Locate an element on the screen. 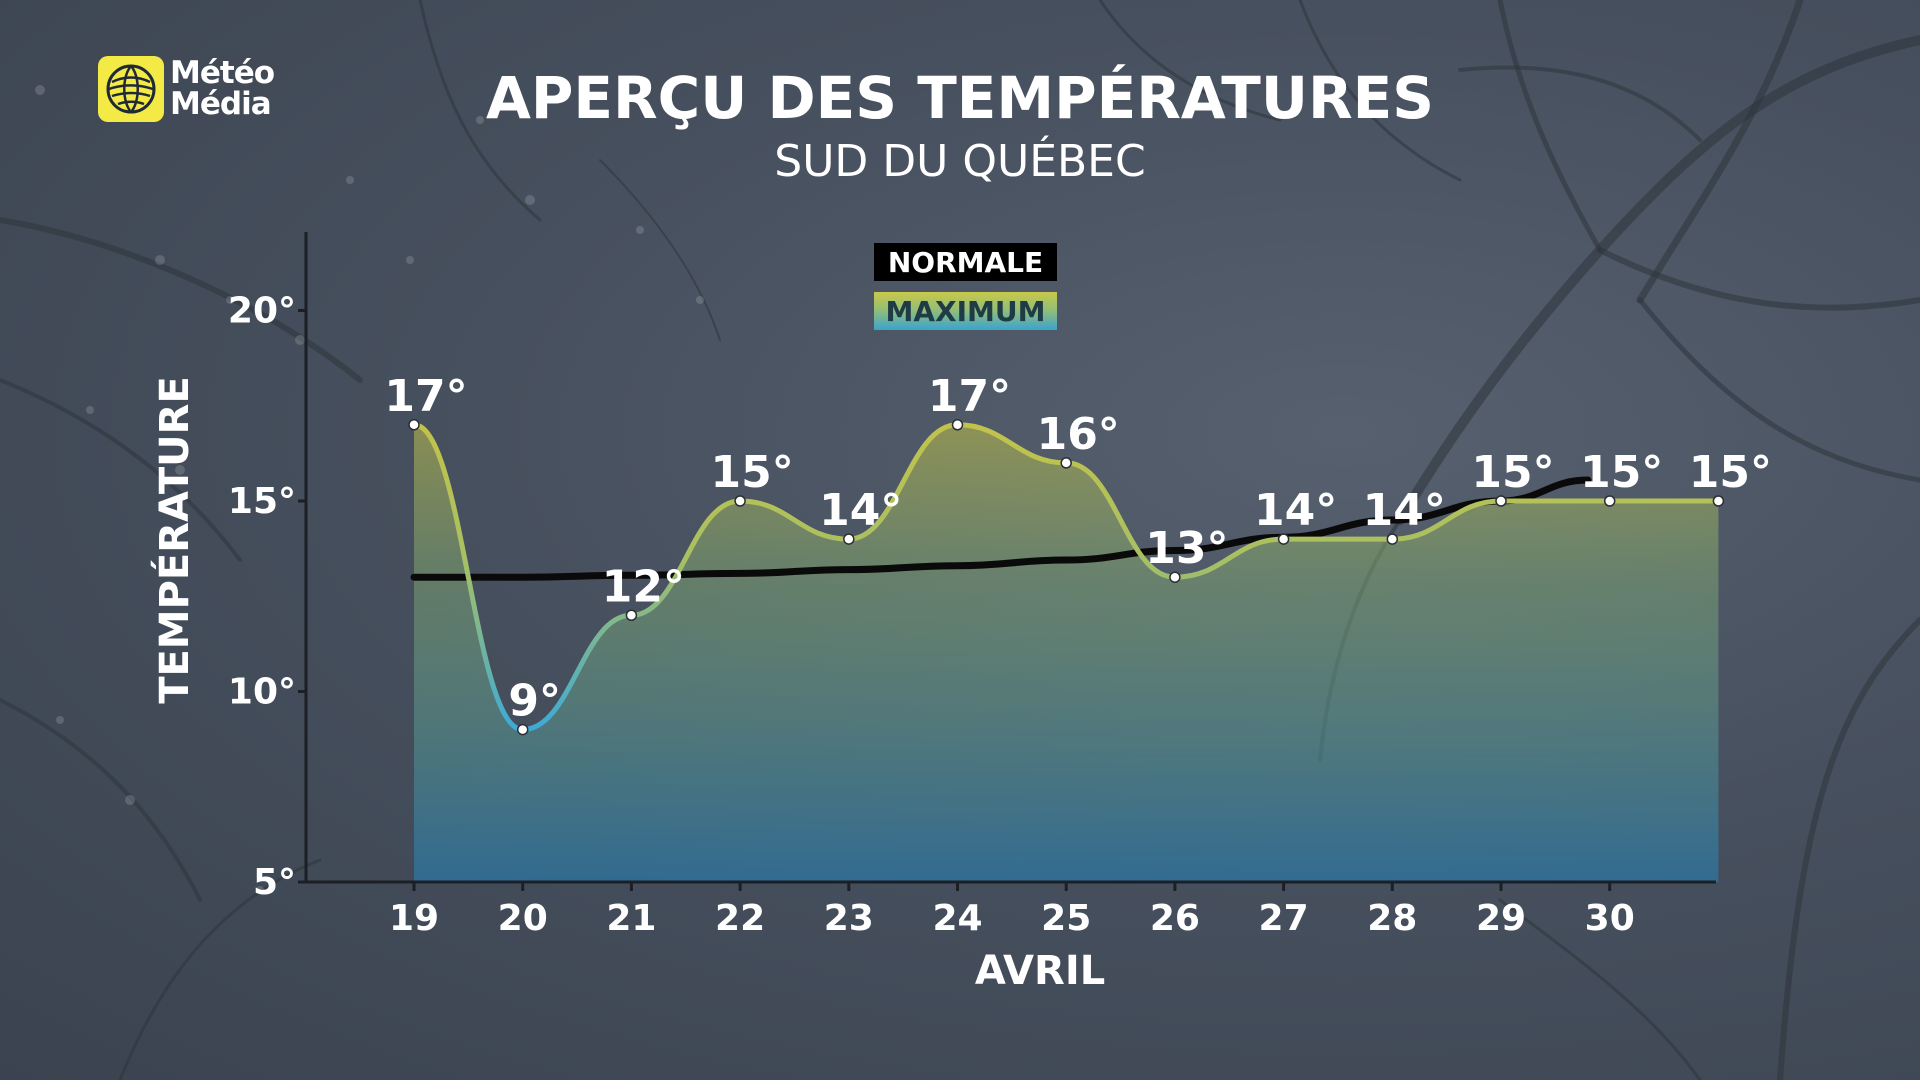 Image resolution: width=1920 pixels, height=1080 pixels. globe-icon is located at coordinates (131, 89).